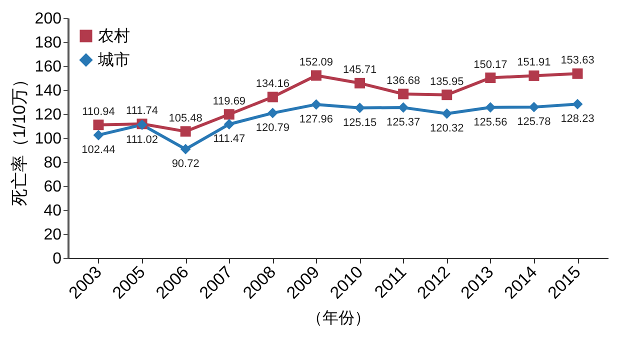 The height and width of the screenshot is (337, 624). I want to click on data-label: 152.09, so click(316, 62).